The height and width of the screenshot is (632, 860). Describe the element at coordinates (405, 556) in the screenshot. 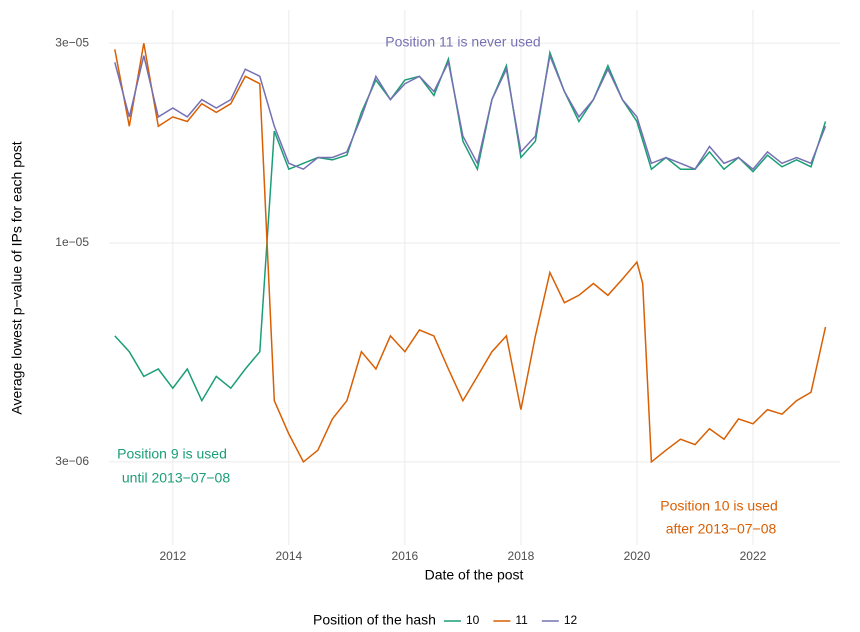

I see `x-tick-label: 2016` at that location.